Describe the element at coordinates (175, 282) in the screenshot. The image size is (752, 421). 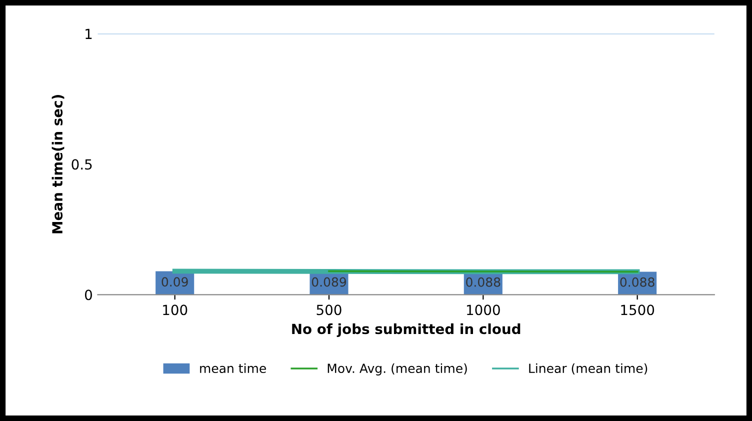
I see `data-label: 0.09` at that location.